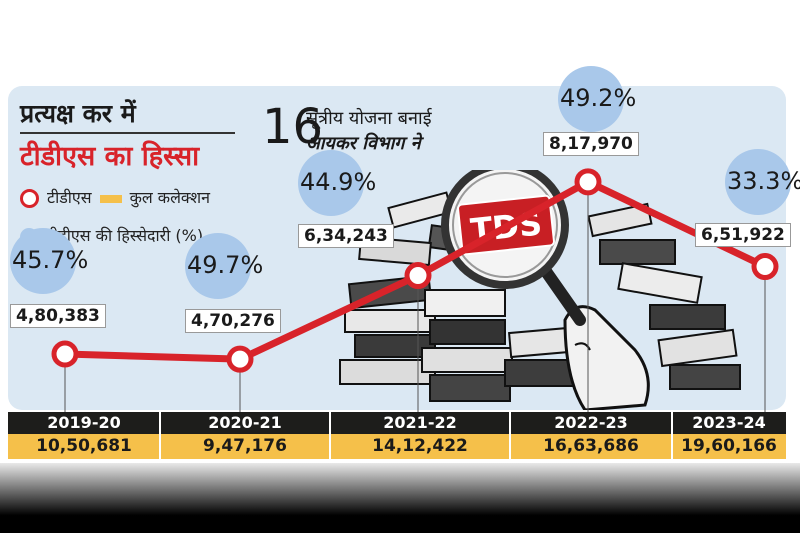 The width and height of the screenshot is (800, 533). Describe the element at coordinates (363, 143) in the screenshot. I see `scheme-line2: आयकर विभाग ने` at that location.